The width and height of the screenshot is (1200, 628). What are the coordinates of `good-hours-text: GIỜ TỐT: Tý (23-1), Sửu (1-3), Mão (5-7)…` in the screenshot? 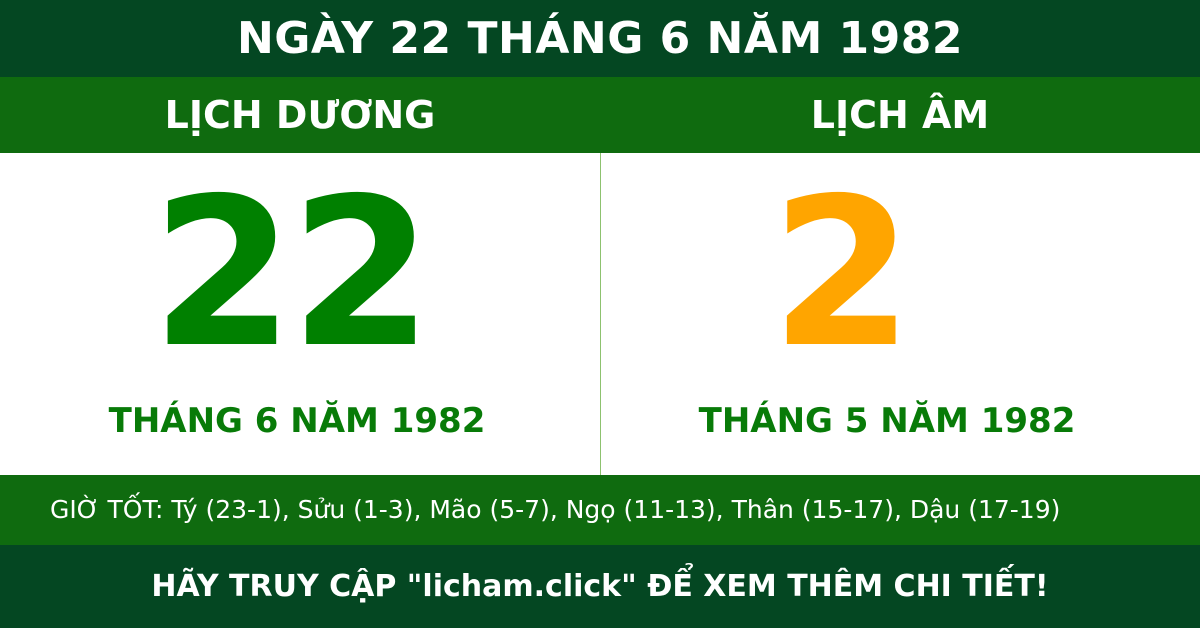 It's located at (555, 509).